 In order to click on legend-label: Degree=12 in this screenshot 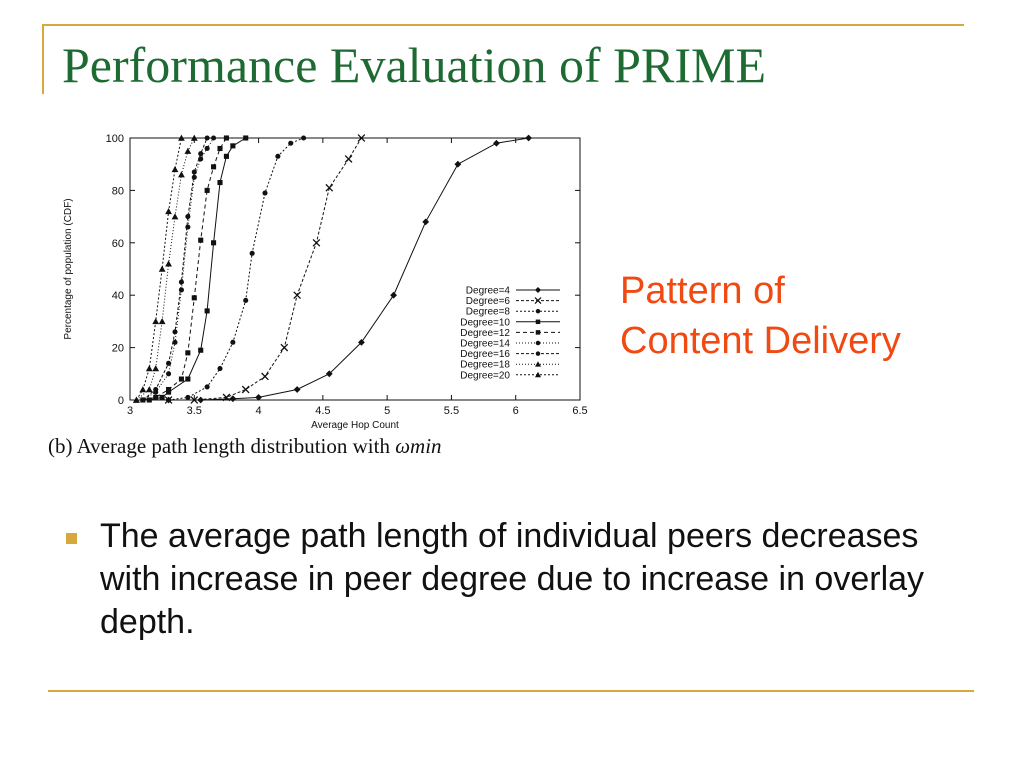, I will do `click(485, 333)`.